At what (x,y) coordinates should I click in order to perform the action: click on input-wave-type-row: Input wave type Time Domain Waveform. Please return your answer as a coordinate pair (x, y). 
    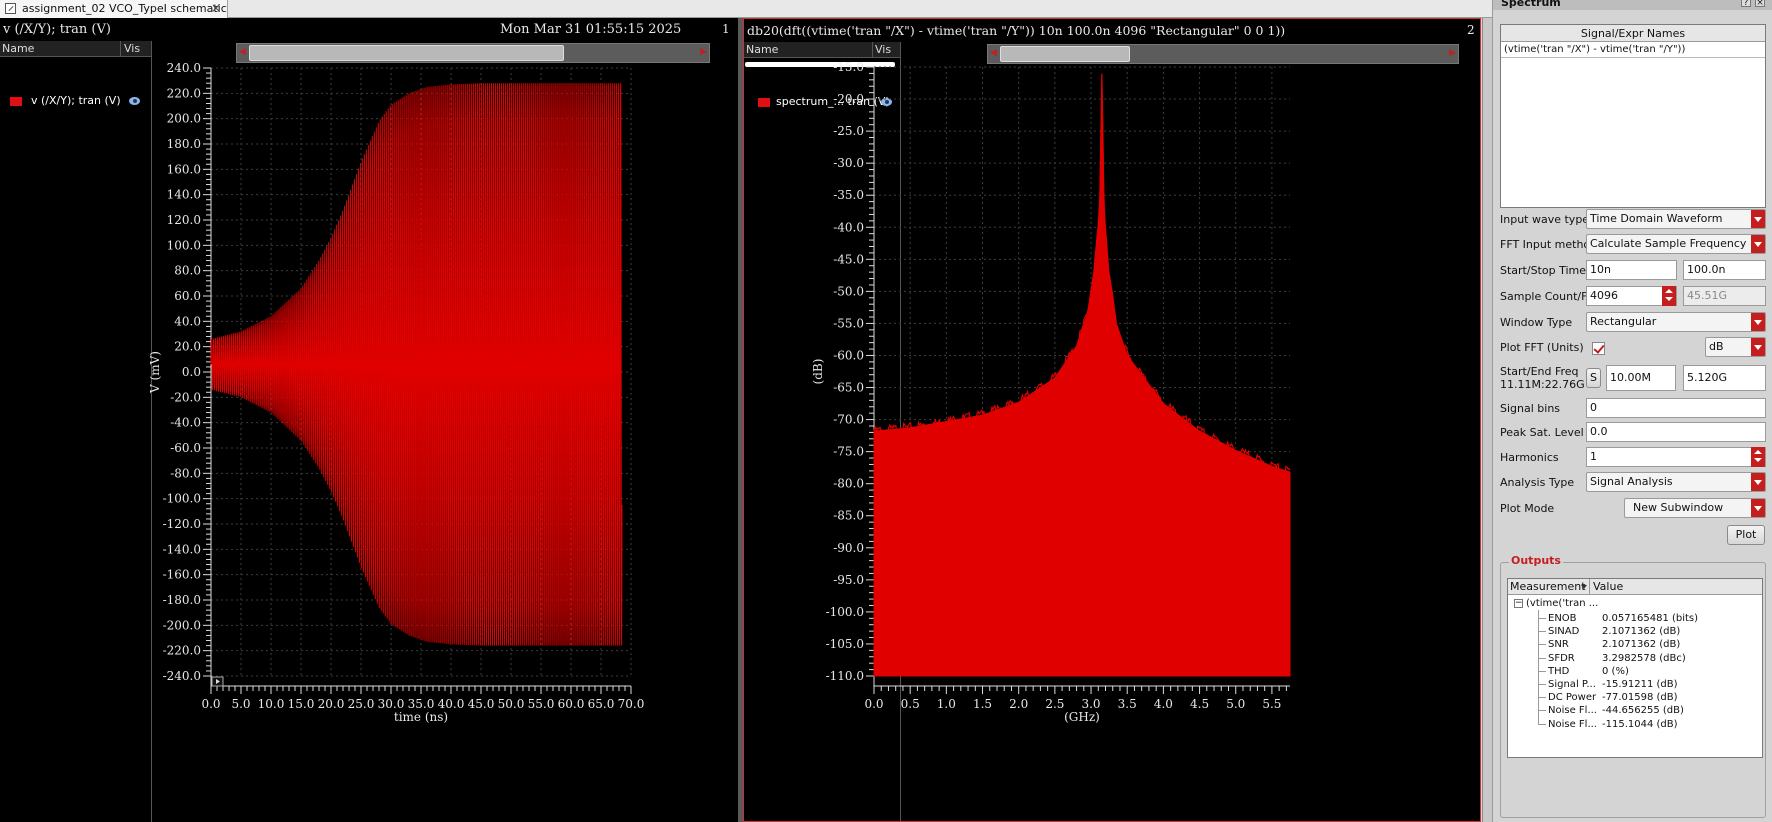
    Looking at the image, I should click on (1634, 220).